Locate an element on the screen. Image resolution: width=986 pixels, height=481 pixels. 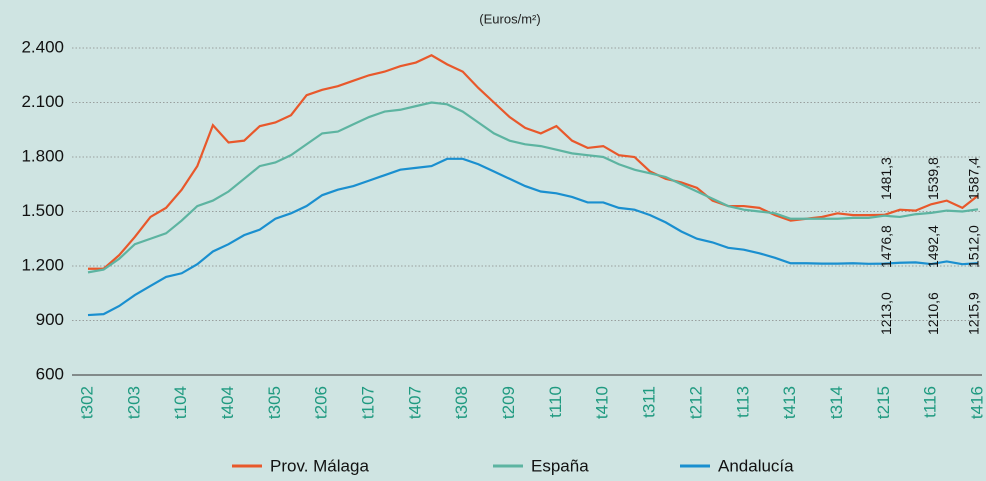
x-tick-label: t107 is located at coordinates (368, 402).